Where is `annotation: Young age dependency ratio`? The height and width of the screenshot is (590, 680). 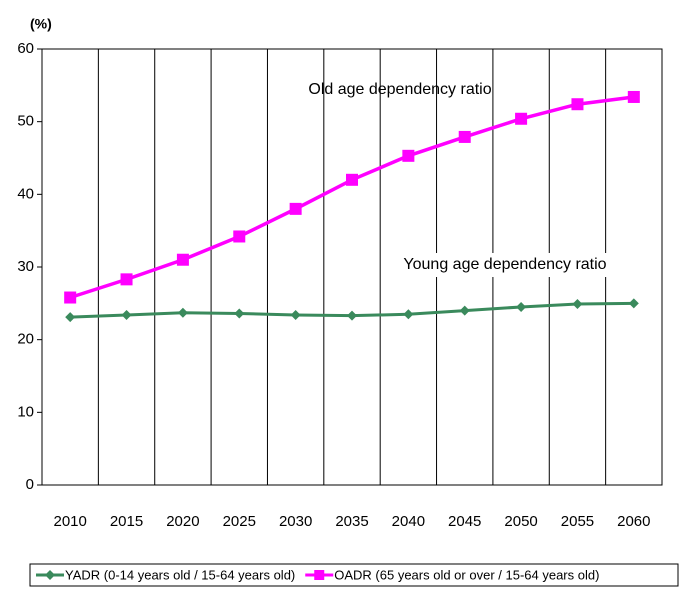 annotation: Young age dependency ratio is located at coordinates (504, 264).